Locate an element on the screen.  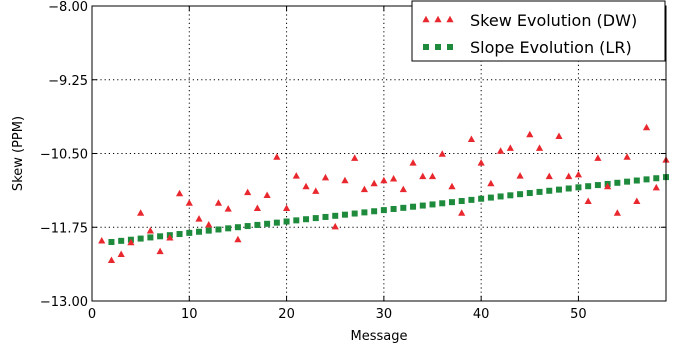
legend-entry-skew: Skew Evolution (DW) is located at coordinates (529, 20).